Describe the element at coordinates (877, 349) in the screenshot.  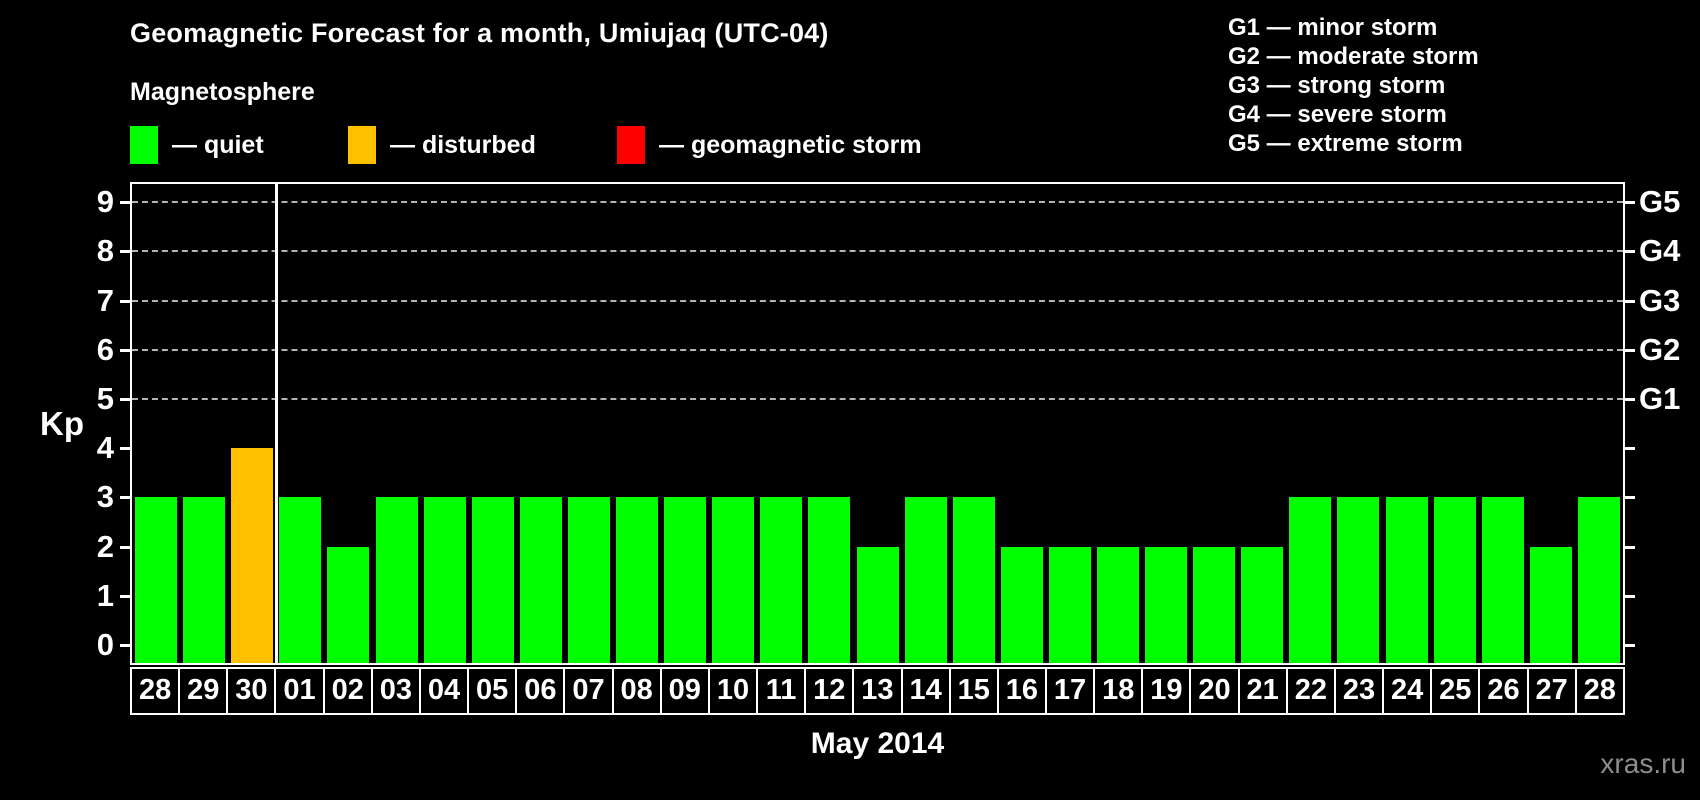
I see `gridline-kp6` at that location.